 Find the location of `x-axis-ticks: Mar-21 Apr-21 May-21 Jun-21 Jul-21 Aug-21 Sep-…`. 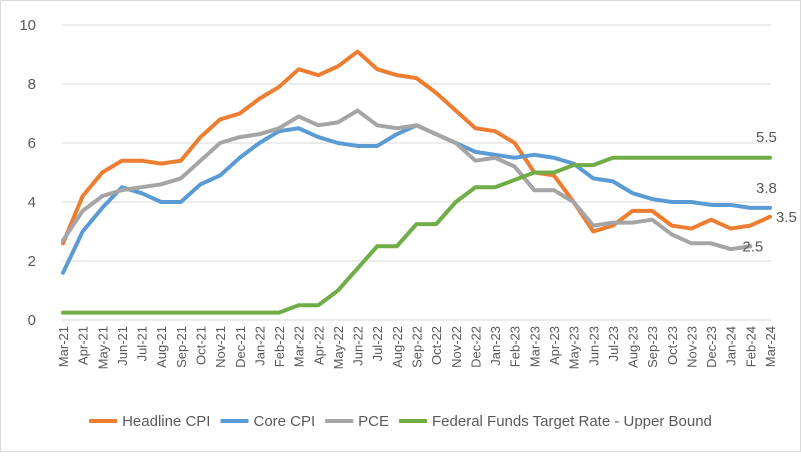

x-axis-ticks: Mar-21 Apr-21 May-21 Jun-21 Jul-21 Aug-21 Sep-… is located at coordinates (417, 347).